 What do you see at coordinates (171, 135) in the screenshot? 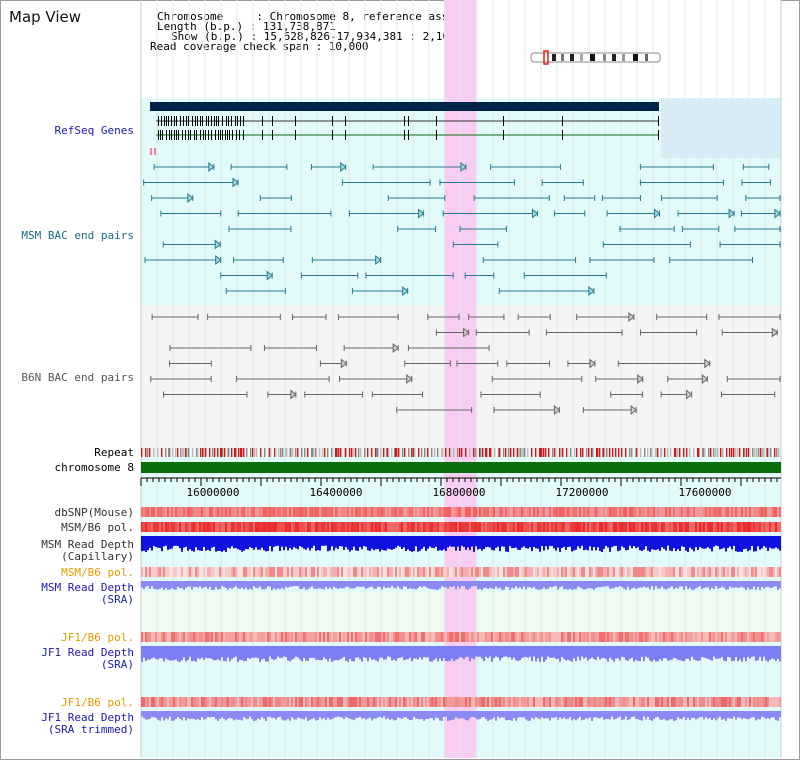
I see `gene-exon` at bounding box center [171, 135].